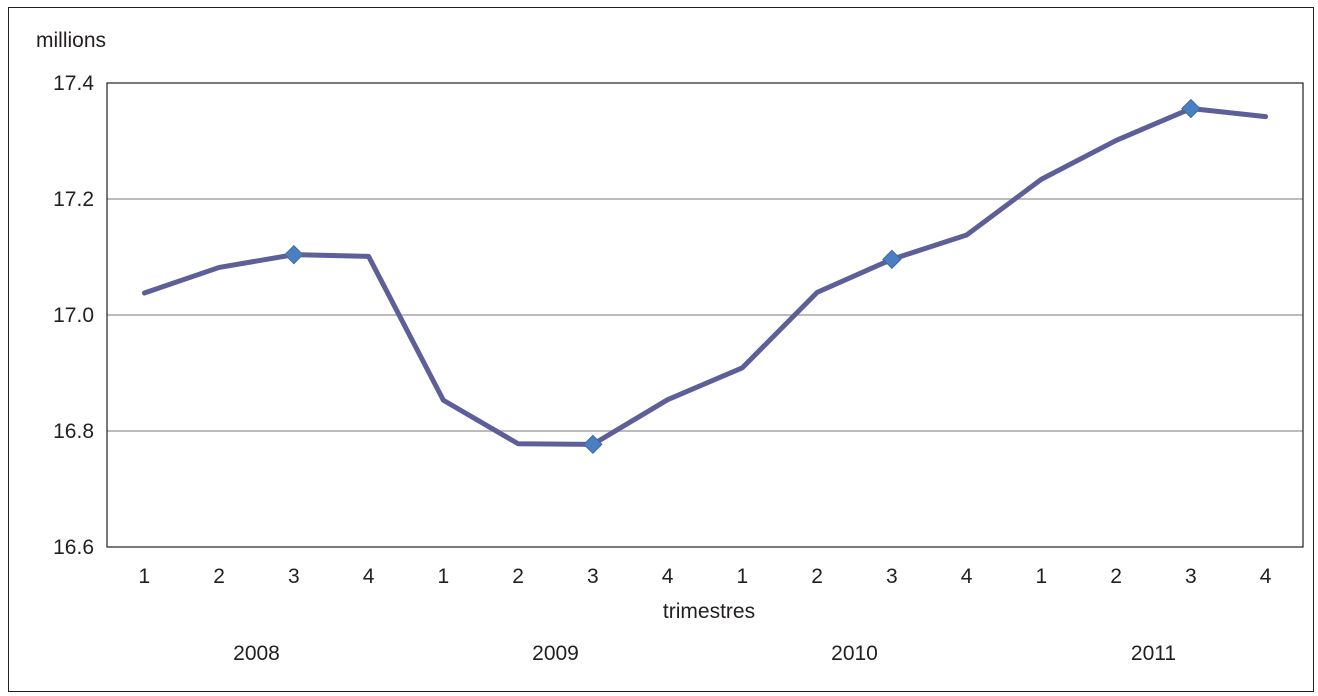 Image resolution: width=1318 pixels, height=696 pixels. What do you see at coordinates (73, 431) in the screenshot?
I see `y-tick-label: 16.8` at bounding box center [73, 431].